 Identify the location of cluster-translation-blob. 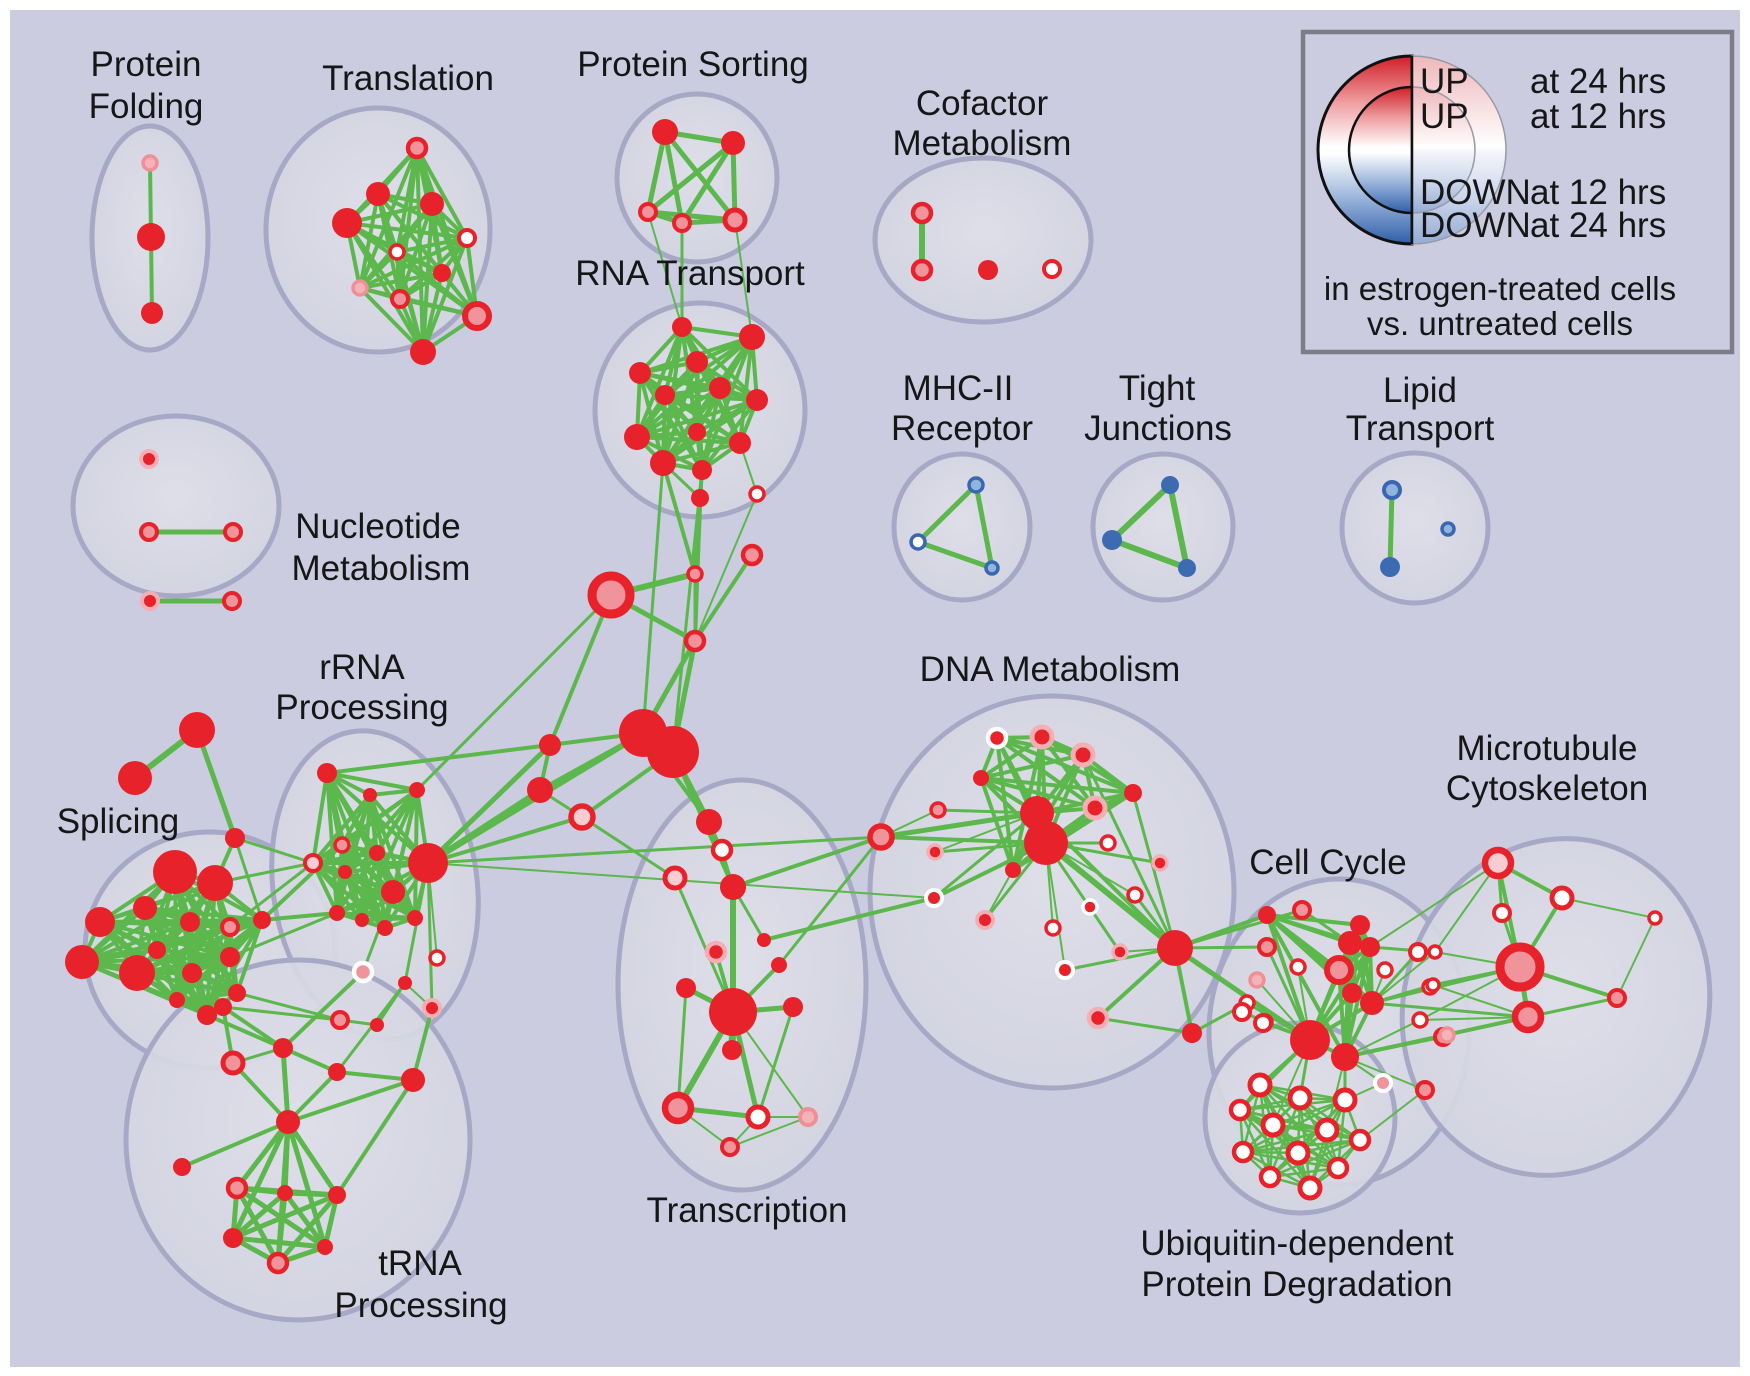
(378, 230).